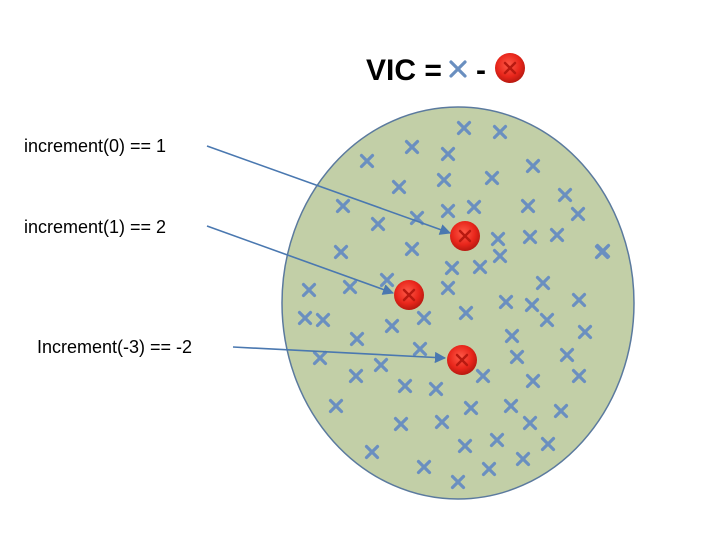 This screenshot has height=540, width=720. What do you see at coordinates (437, 298) in the screenshot?
I see `red-dot-group` at bounding box center [437, 298].